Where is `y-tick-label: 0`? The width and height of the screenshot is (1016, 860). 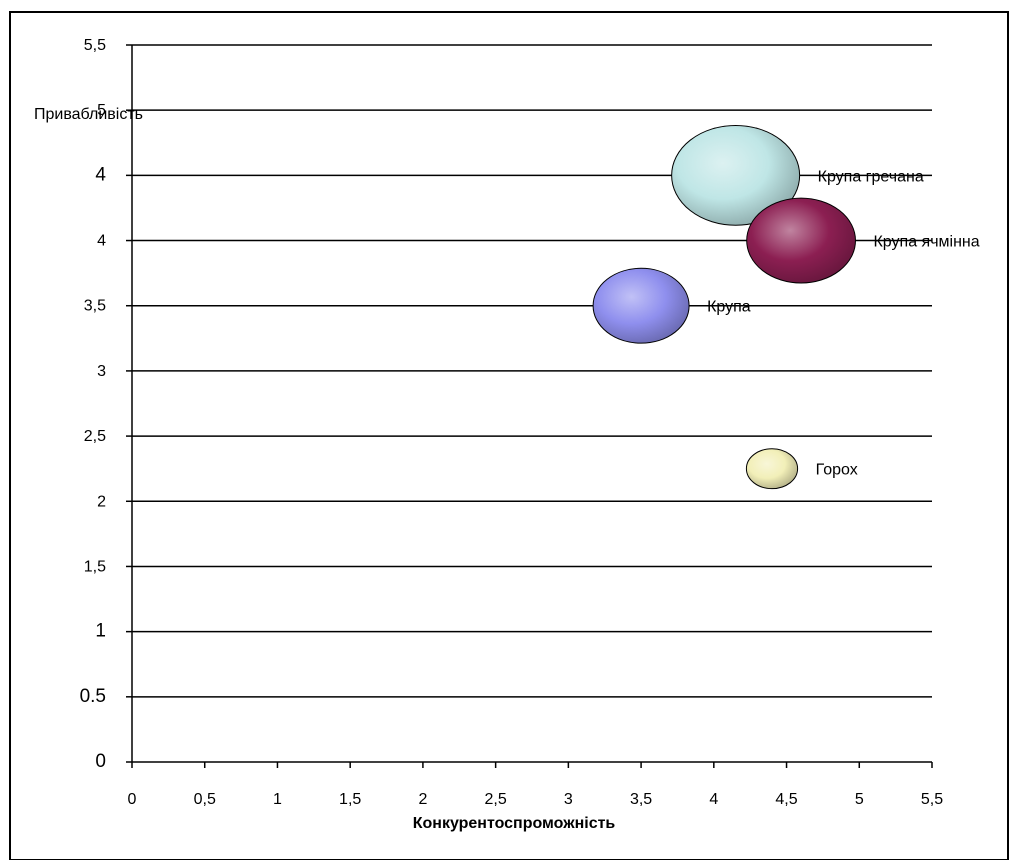
y-tick-label: 0 is located at coordinates (100, 761).